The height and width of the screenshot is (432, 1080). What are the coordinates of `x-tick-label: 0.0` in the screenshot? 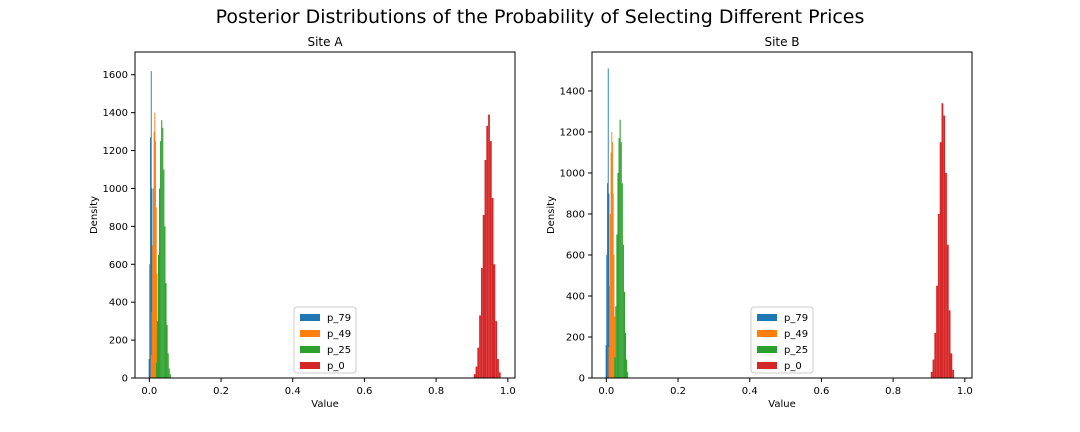 It's located at (606, 391).